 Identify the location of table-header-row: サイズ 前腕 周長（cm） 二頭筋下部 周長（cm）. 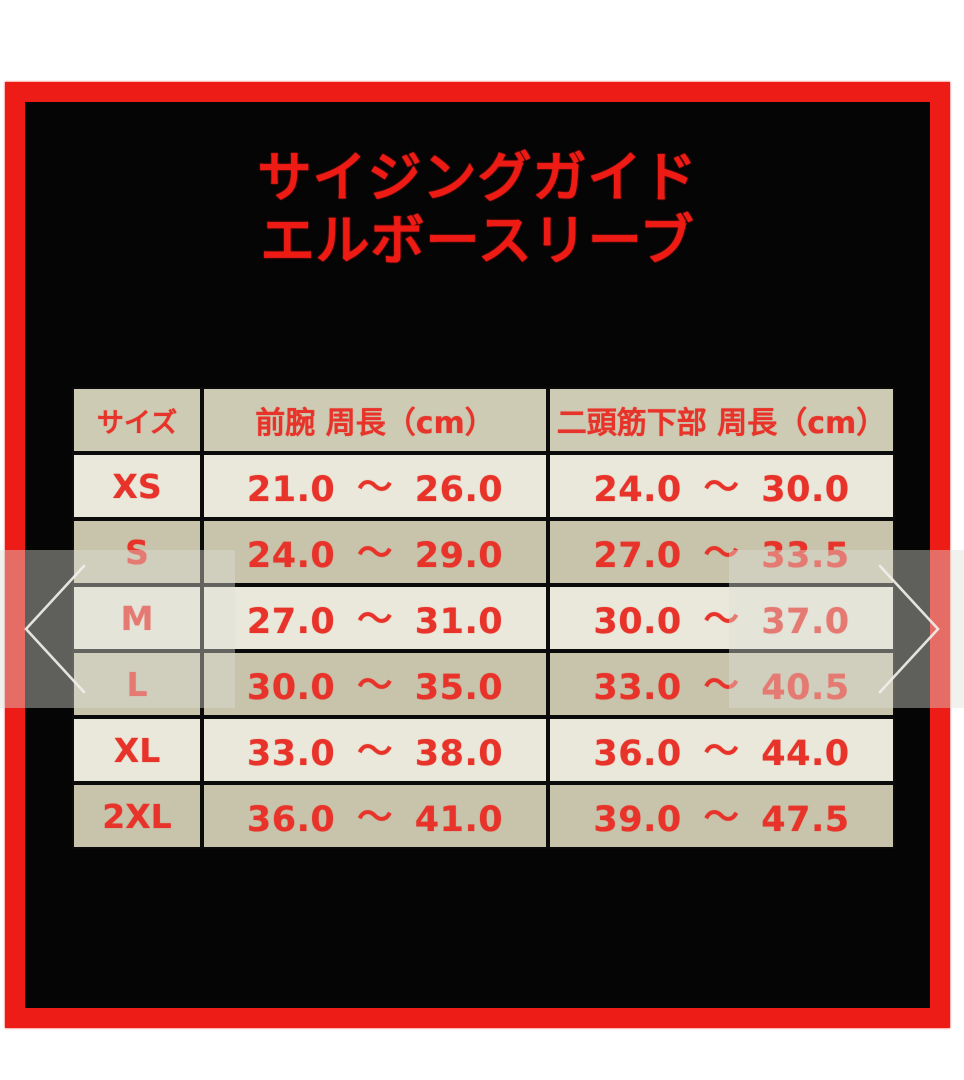
(483, 420).